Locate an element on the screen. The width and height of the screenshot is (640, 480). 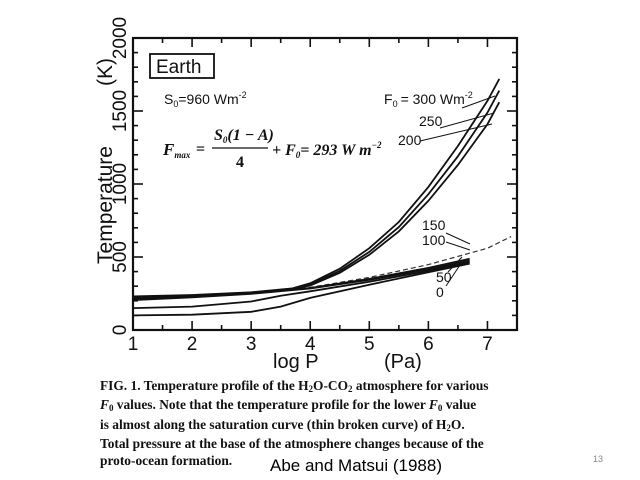
svg-text: Fmax is located at coordinates (176, 150).